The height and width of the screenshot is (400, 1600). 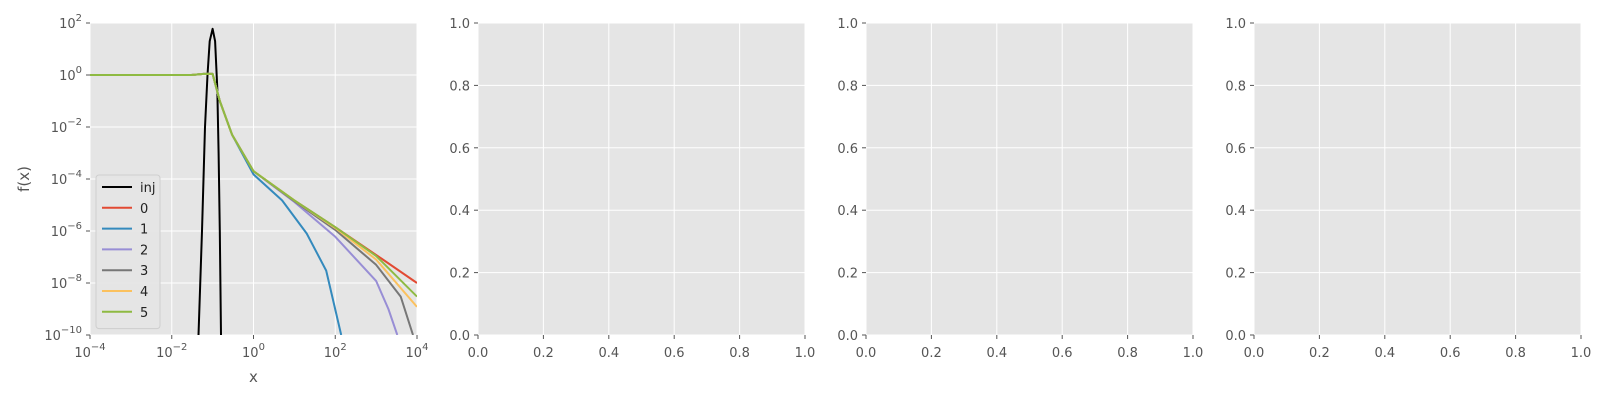 I want to click on x-tick-label: 10⁰, so click(x=253, y=351).